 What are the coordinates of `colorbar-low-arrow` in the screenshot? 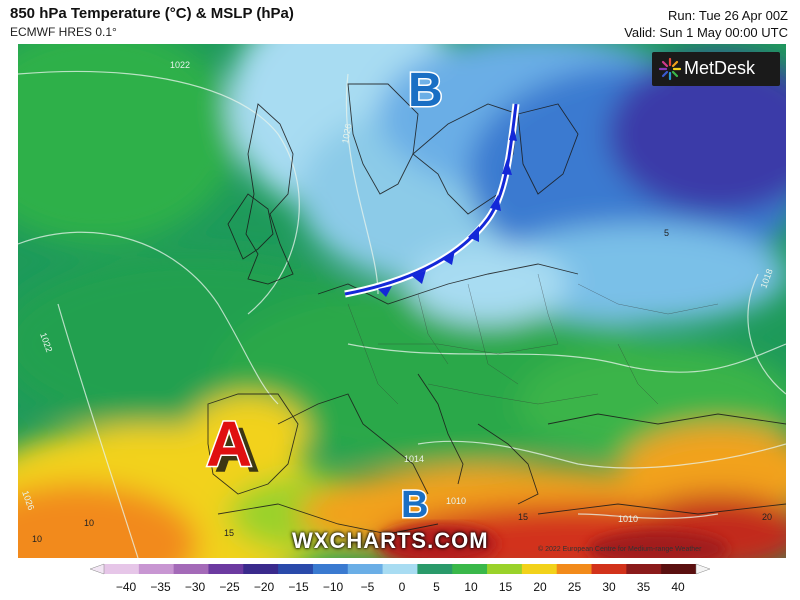 It's located at (97, 569).